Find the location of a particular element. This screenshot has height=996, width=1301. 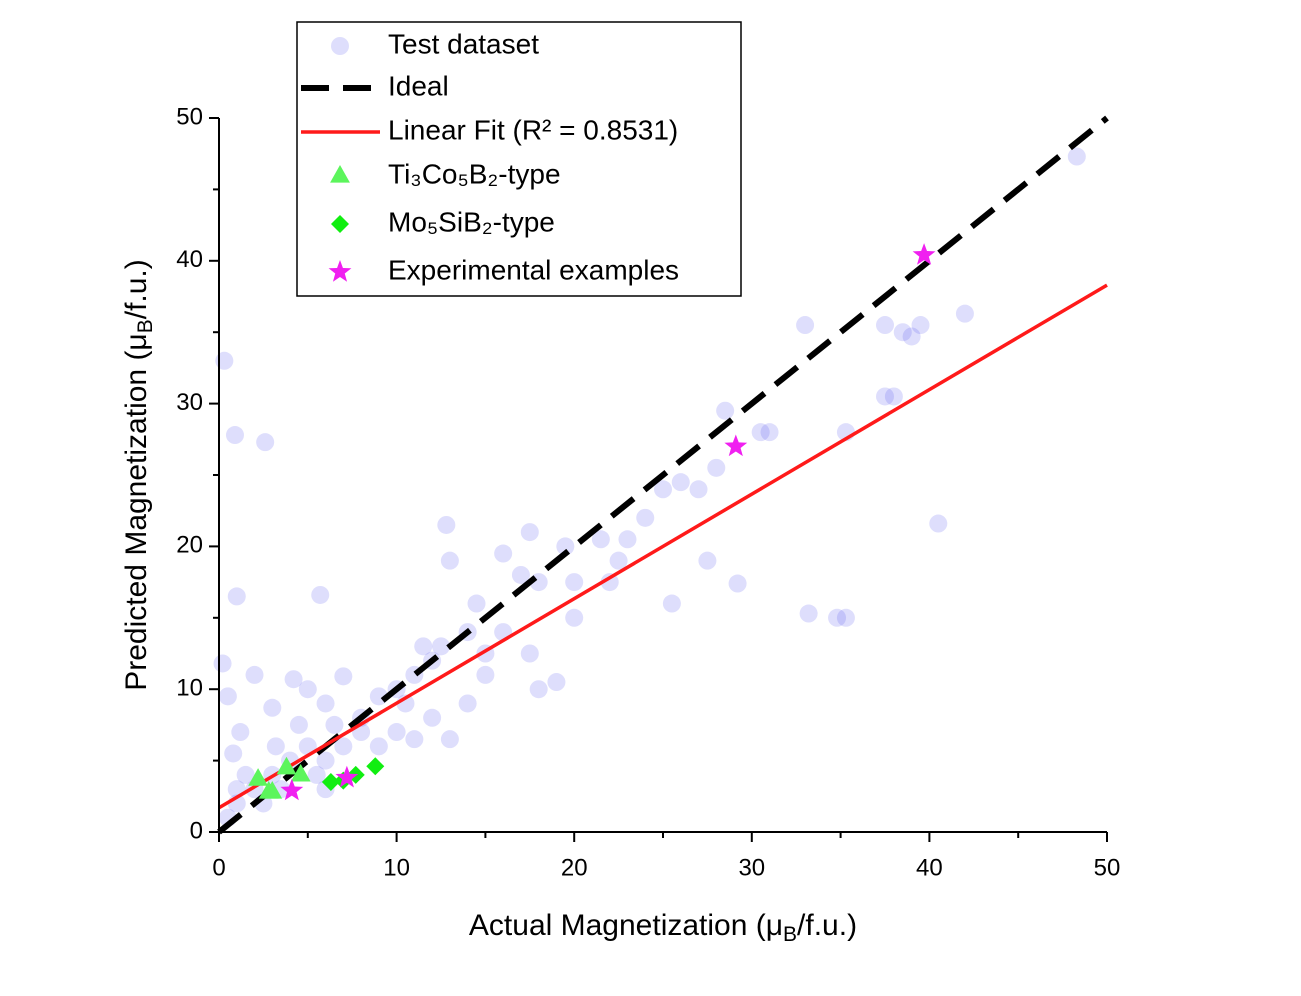

x-label-sub: B is located at coordinates (790, 934).